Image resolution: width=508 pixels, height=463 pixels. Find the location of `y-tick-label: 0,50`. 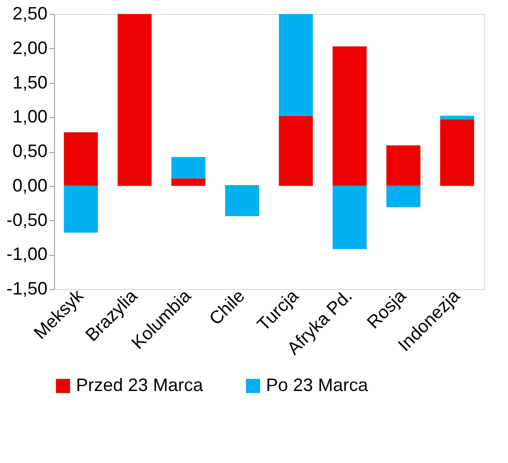

y-tick-label: 0,50 is located at coordinates (30, 151).